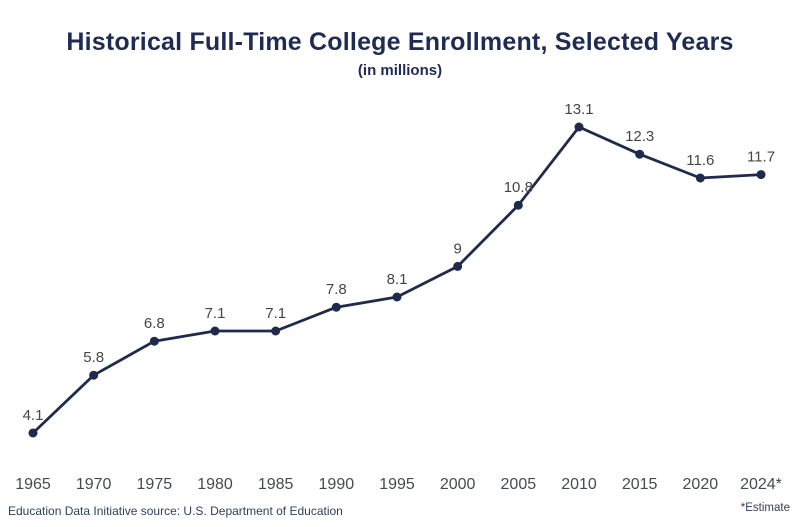 This screenshot has height=527, width=800. What do you see at coordinates (579, 484) in the screenshot?
I see `x-axis-tick-label: 2010` at bounding box center [579, 484].